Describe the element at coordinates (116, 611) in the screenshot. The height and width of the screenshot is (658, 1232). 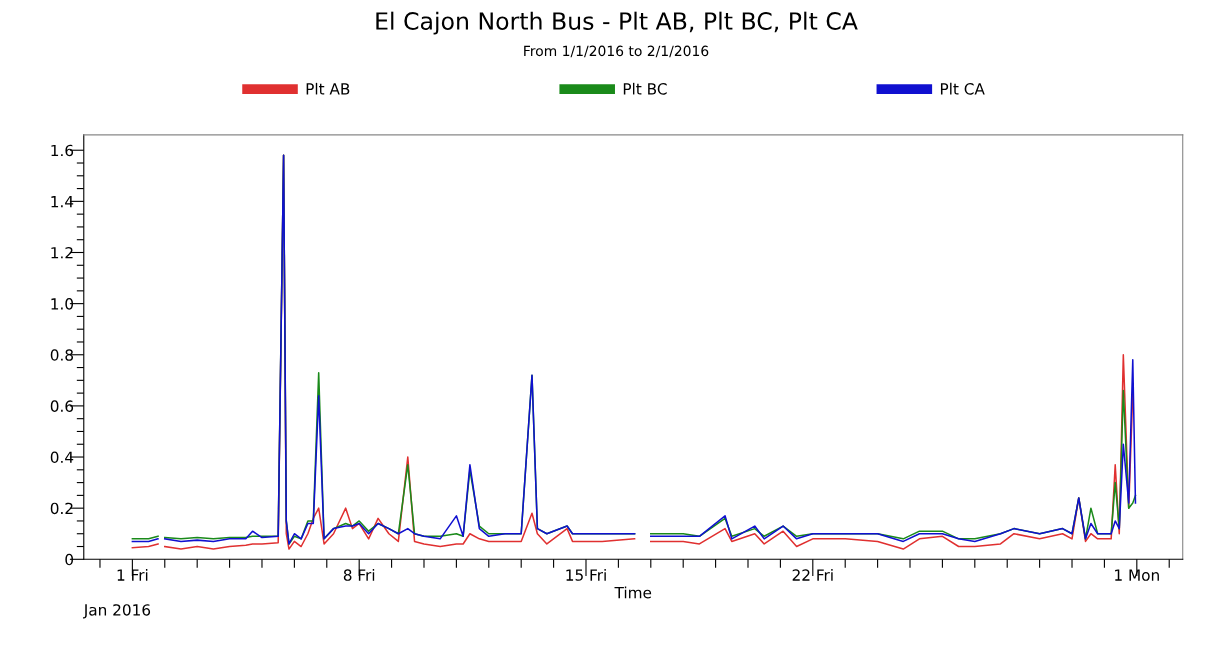
I see `text: Jan 2016` at that location.